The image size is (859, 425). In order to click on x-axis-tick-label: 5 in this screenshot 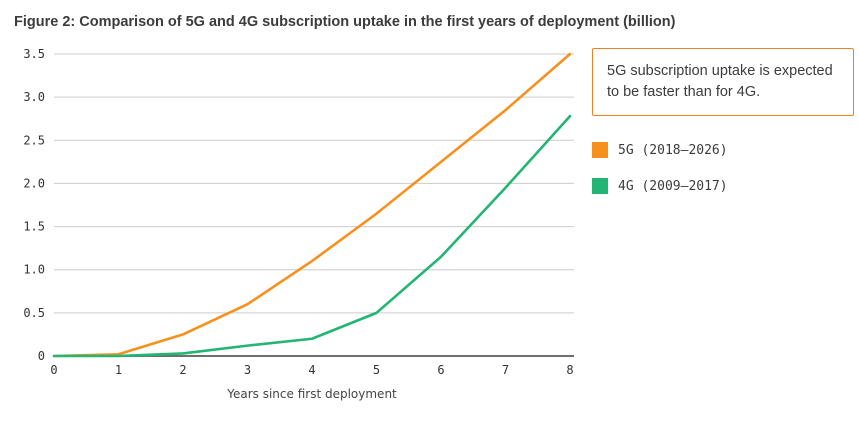, I will do `click(376, 370)`.